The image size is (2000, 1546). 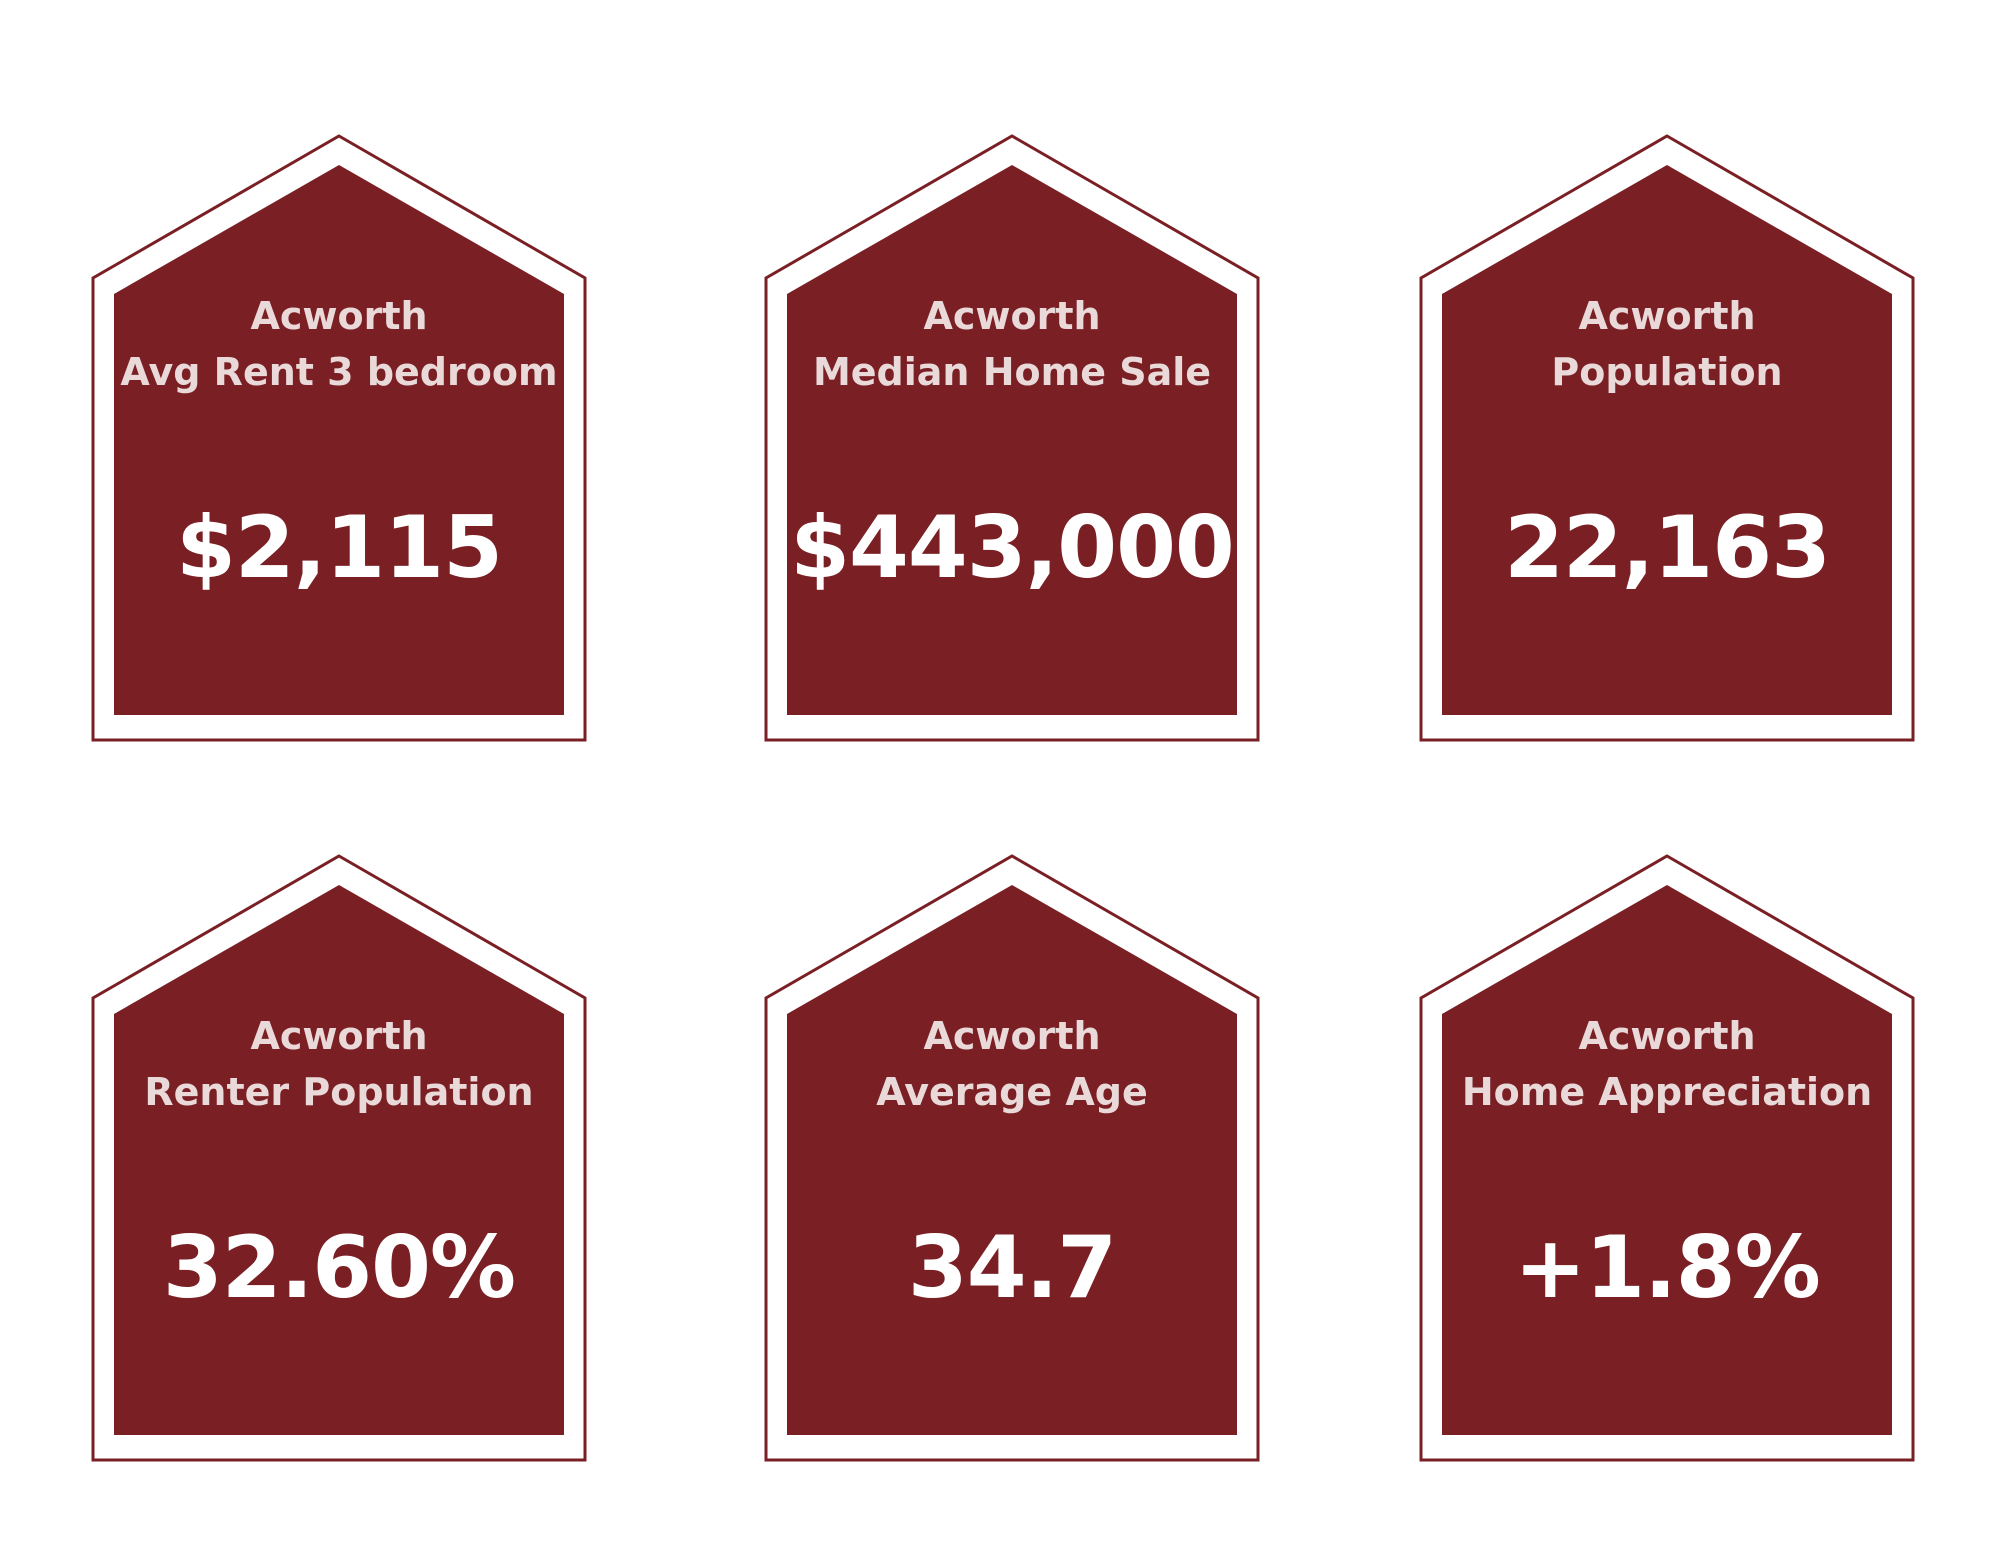 What do you see at coordinates (1667, 548) in the screenshot?
I see `card-value: 22,163` at bounding box center [1667, 548].